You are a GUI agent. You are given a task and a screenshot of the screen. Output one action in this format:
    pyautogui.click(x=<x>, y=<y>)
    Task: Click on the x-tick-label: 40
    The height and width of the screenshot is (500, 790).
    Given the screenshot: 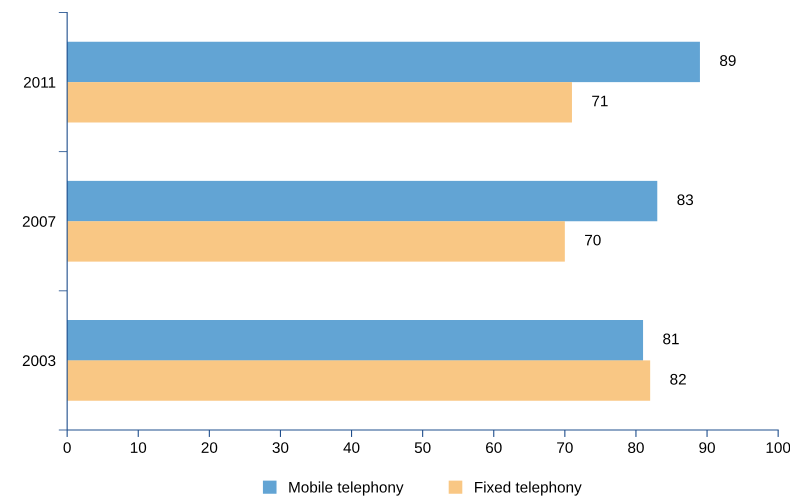 What is the action you would take?
    pyautogui.click(x=351, y=448)
    